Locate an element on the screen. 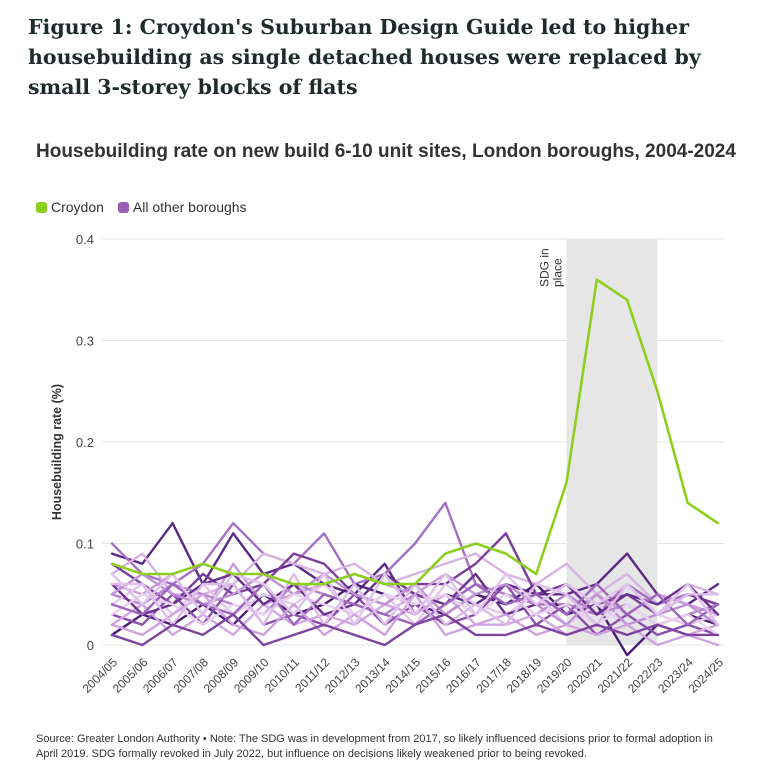 This screenshot has height=778, width=774. legend-swatch-other-boroughs is located at coordinates (123, 207).